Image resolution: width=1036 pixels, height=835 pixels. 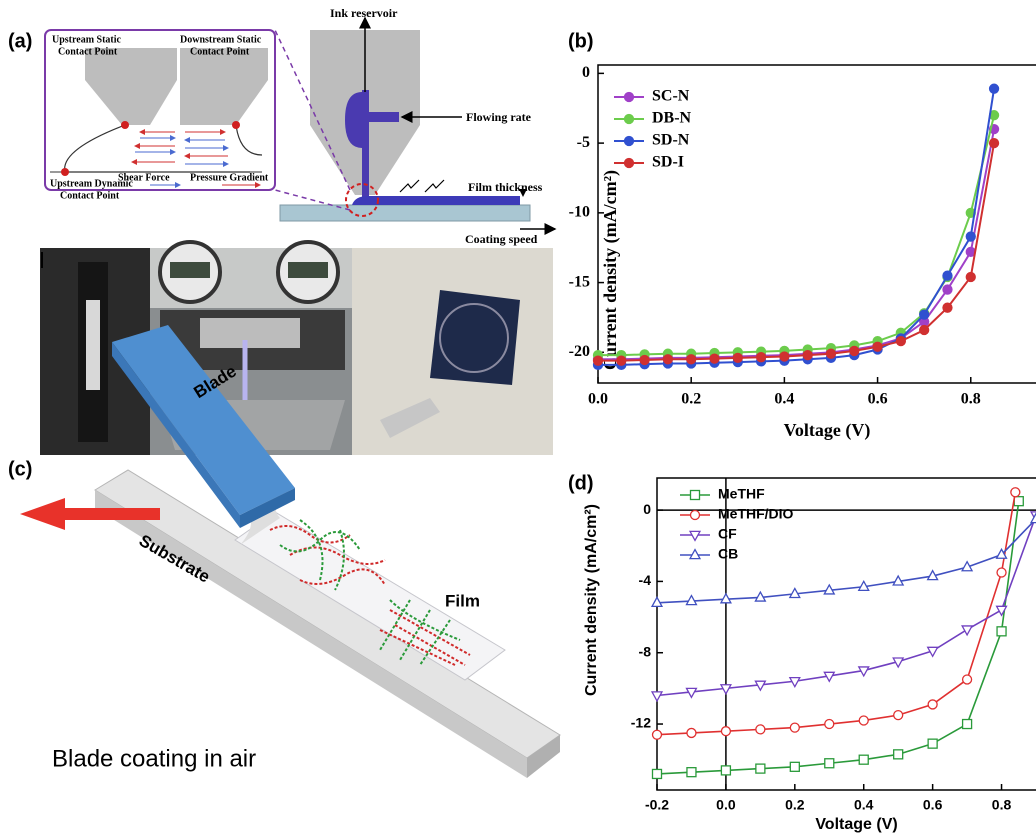 What do you see at coordinates (20, 469) in the screenshot?
I see `panel-label: (c)` at bounding box center [20, 469].